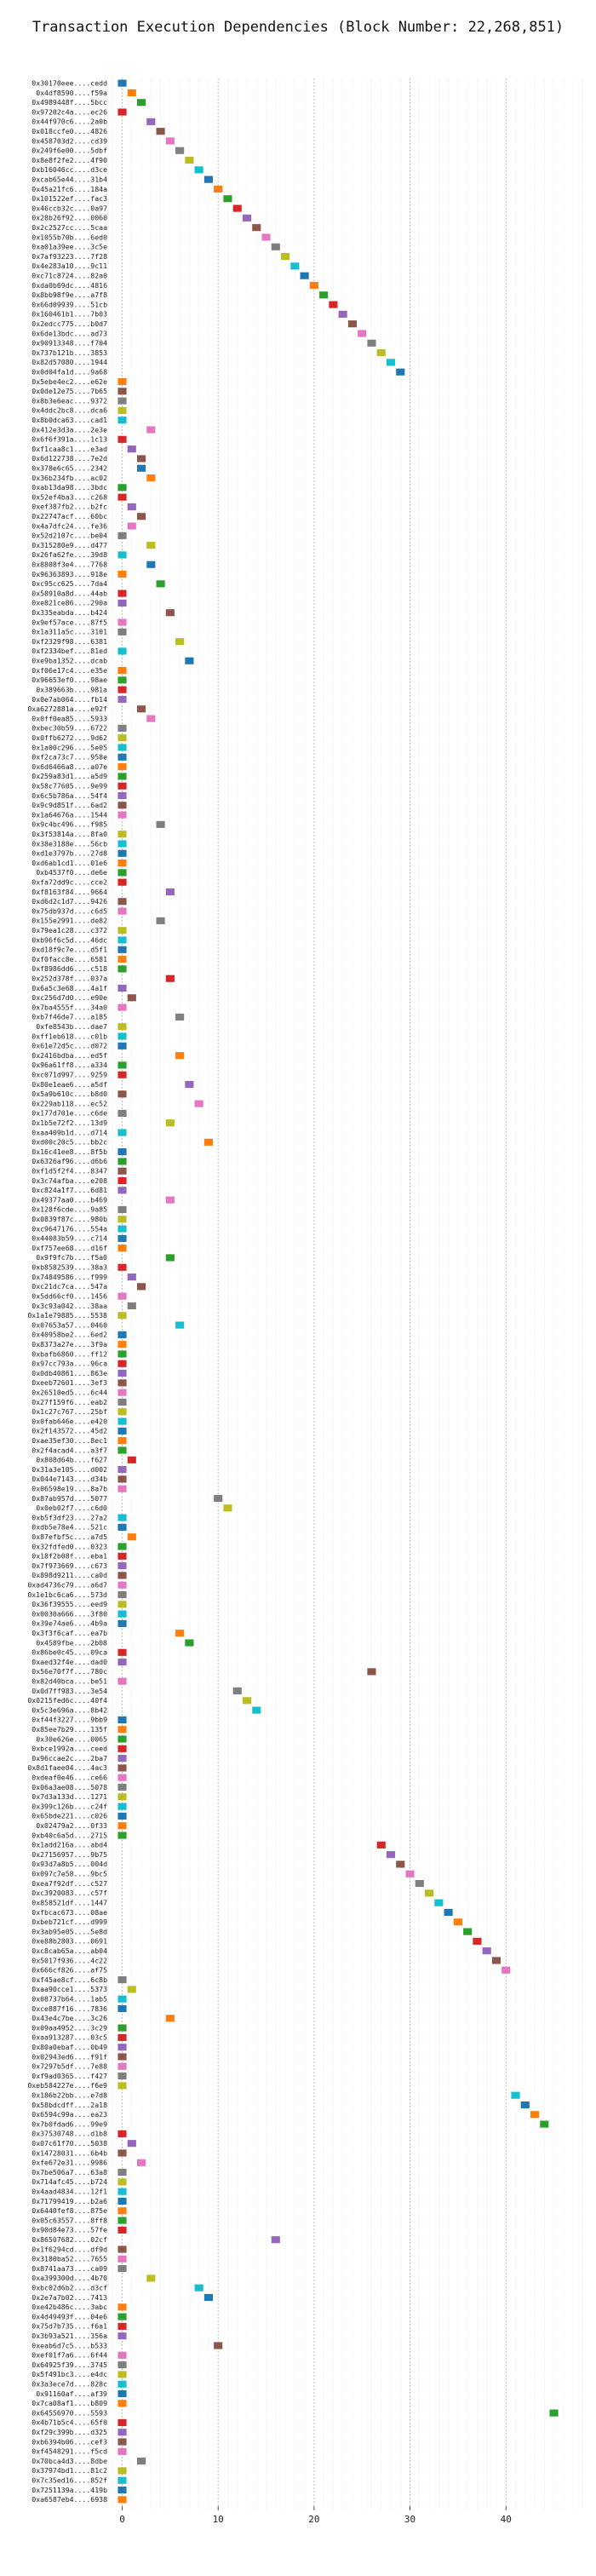 The height and width of the screenshot is (2576, 596). What do you see at coordinates (69, 613) in the screenshot?
I see `y-tick-label: 0x335eabda....b424` at bounding box center [69, 613].